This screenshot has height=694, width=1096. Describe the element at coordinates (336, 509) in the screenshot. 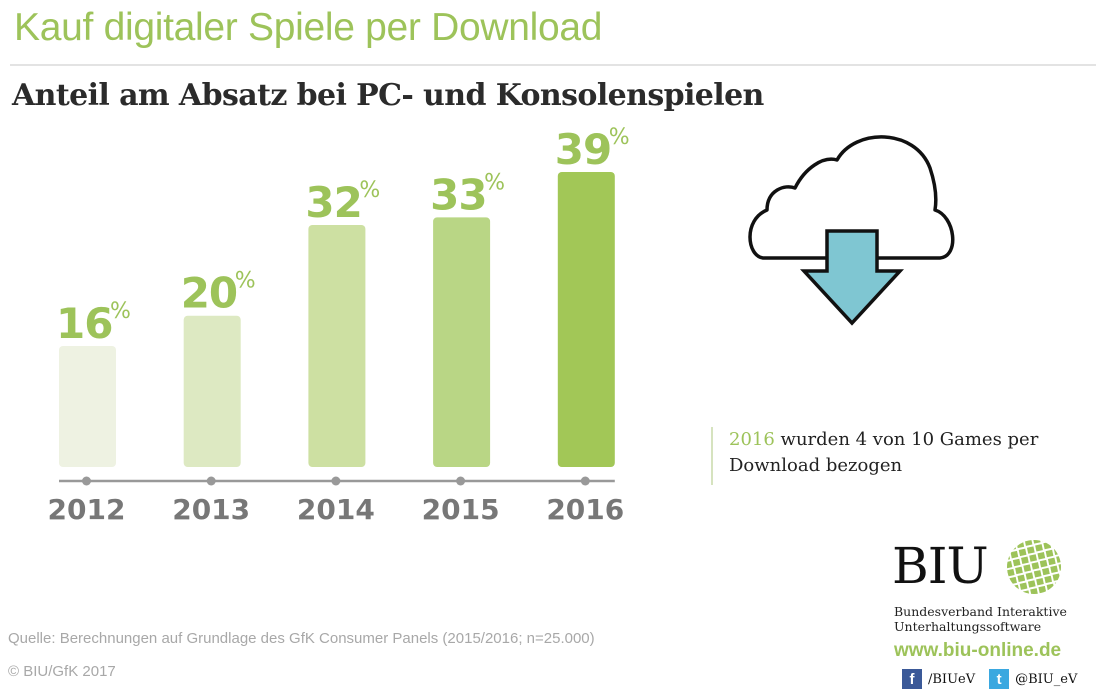

I see `x-tick-label: 2014` at that location.